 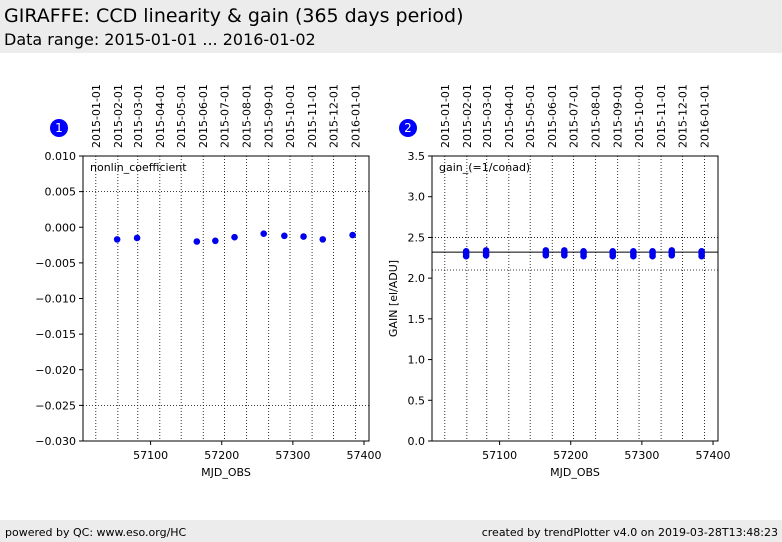 I want to click on panel-2-y-tick-label: 0.0, so click(x=417, y=441).